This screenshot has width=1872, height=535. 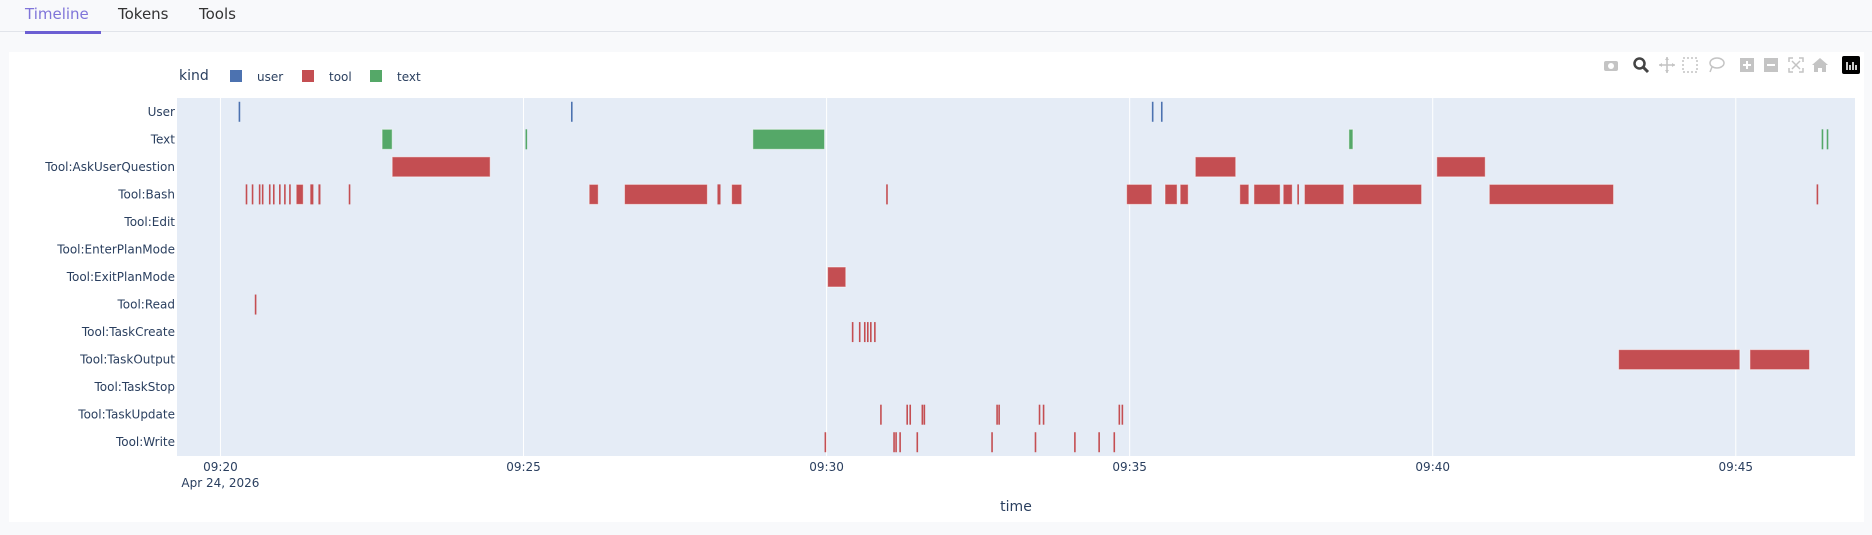 What do you see at coordinates (1716, 65) in the screenshot?
I see `lasso-select-icon` at bounding box center [1716, 65].